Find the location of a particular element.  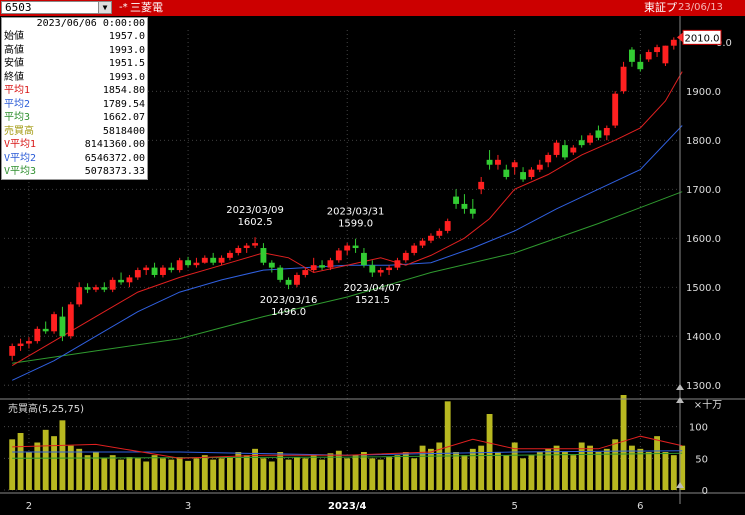

info-row: V平均3 5078373.33 is located at coordinates (74, 171).